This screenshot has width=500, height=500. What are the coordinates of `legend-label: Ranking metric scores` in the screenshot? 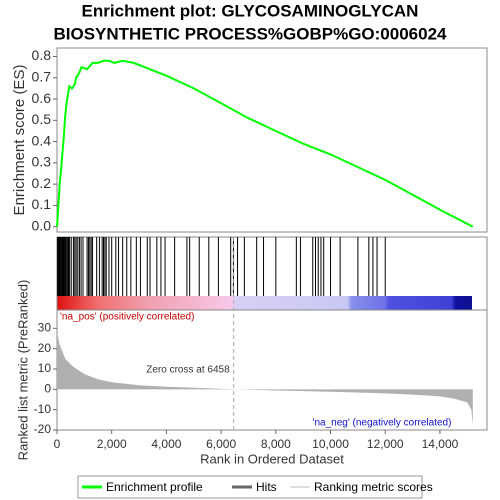 It's located at (373, 487).